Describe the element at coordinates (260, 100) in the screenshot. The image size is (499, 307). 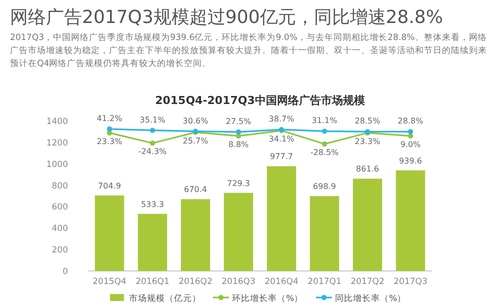
I see `text: 2015Q4-2017Q3中国网络广告市场规模` at that location.